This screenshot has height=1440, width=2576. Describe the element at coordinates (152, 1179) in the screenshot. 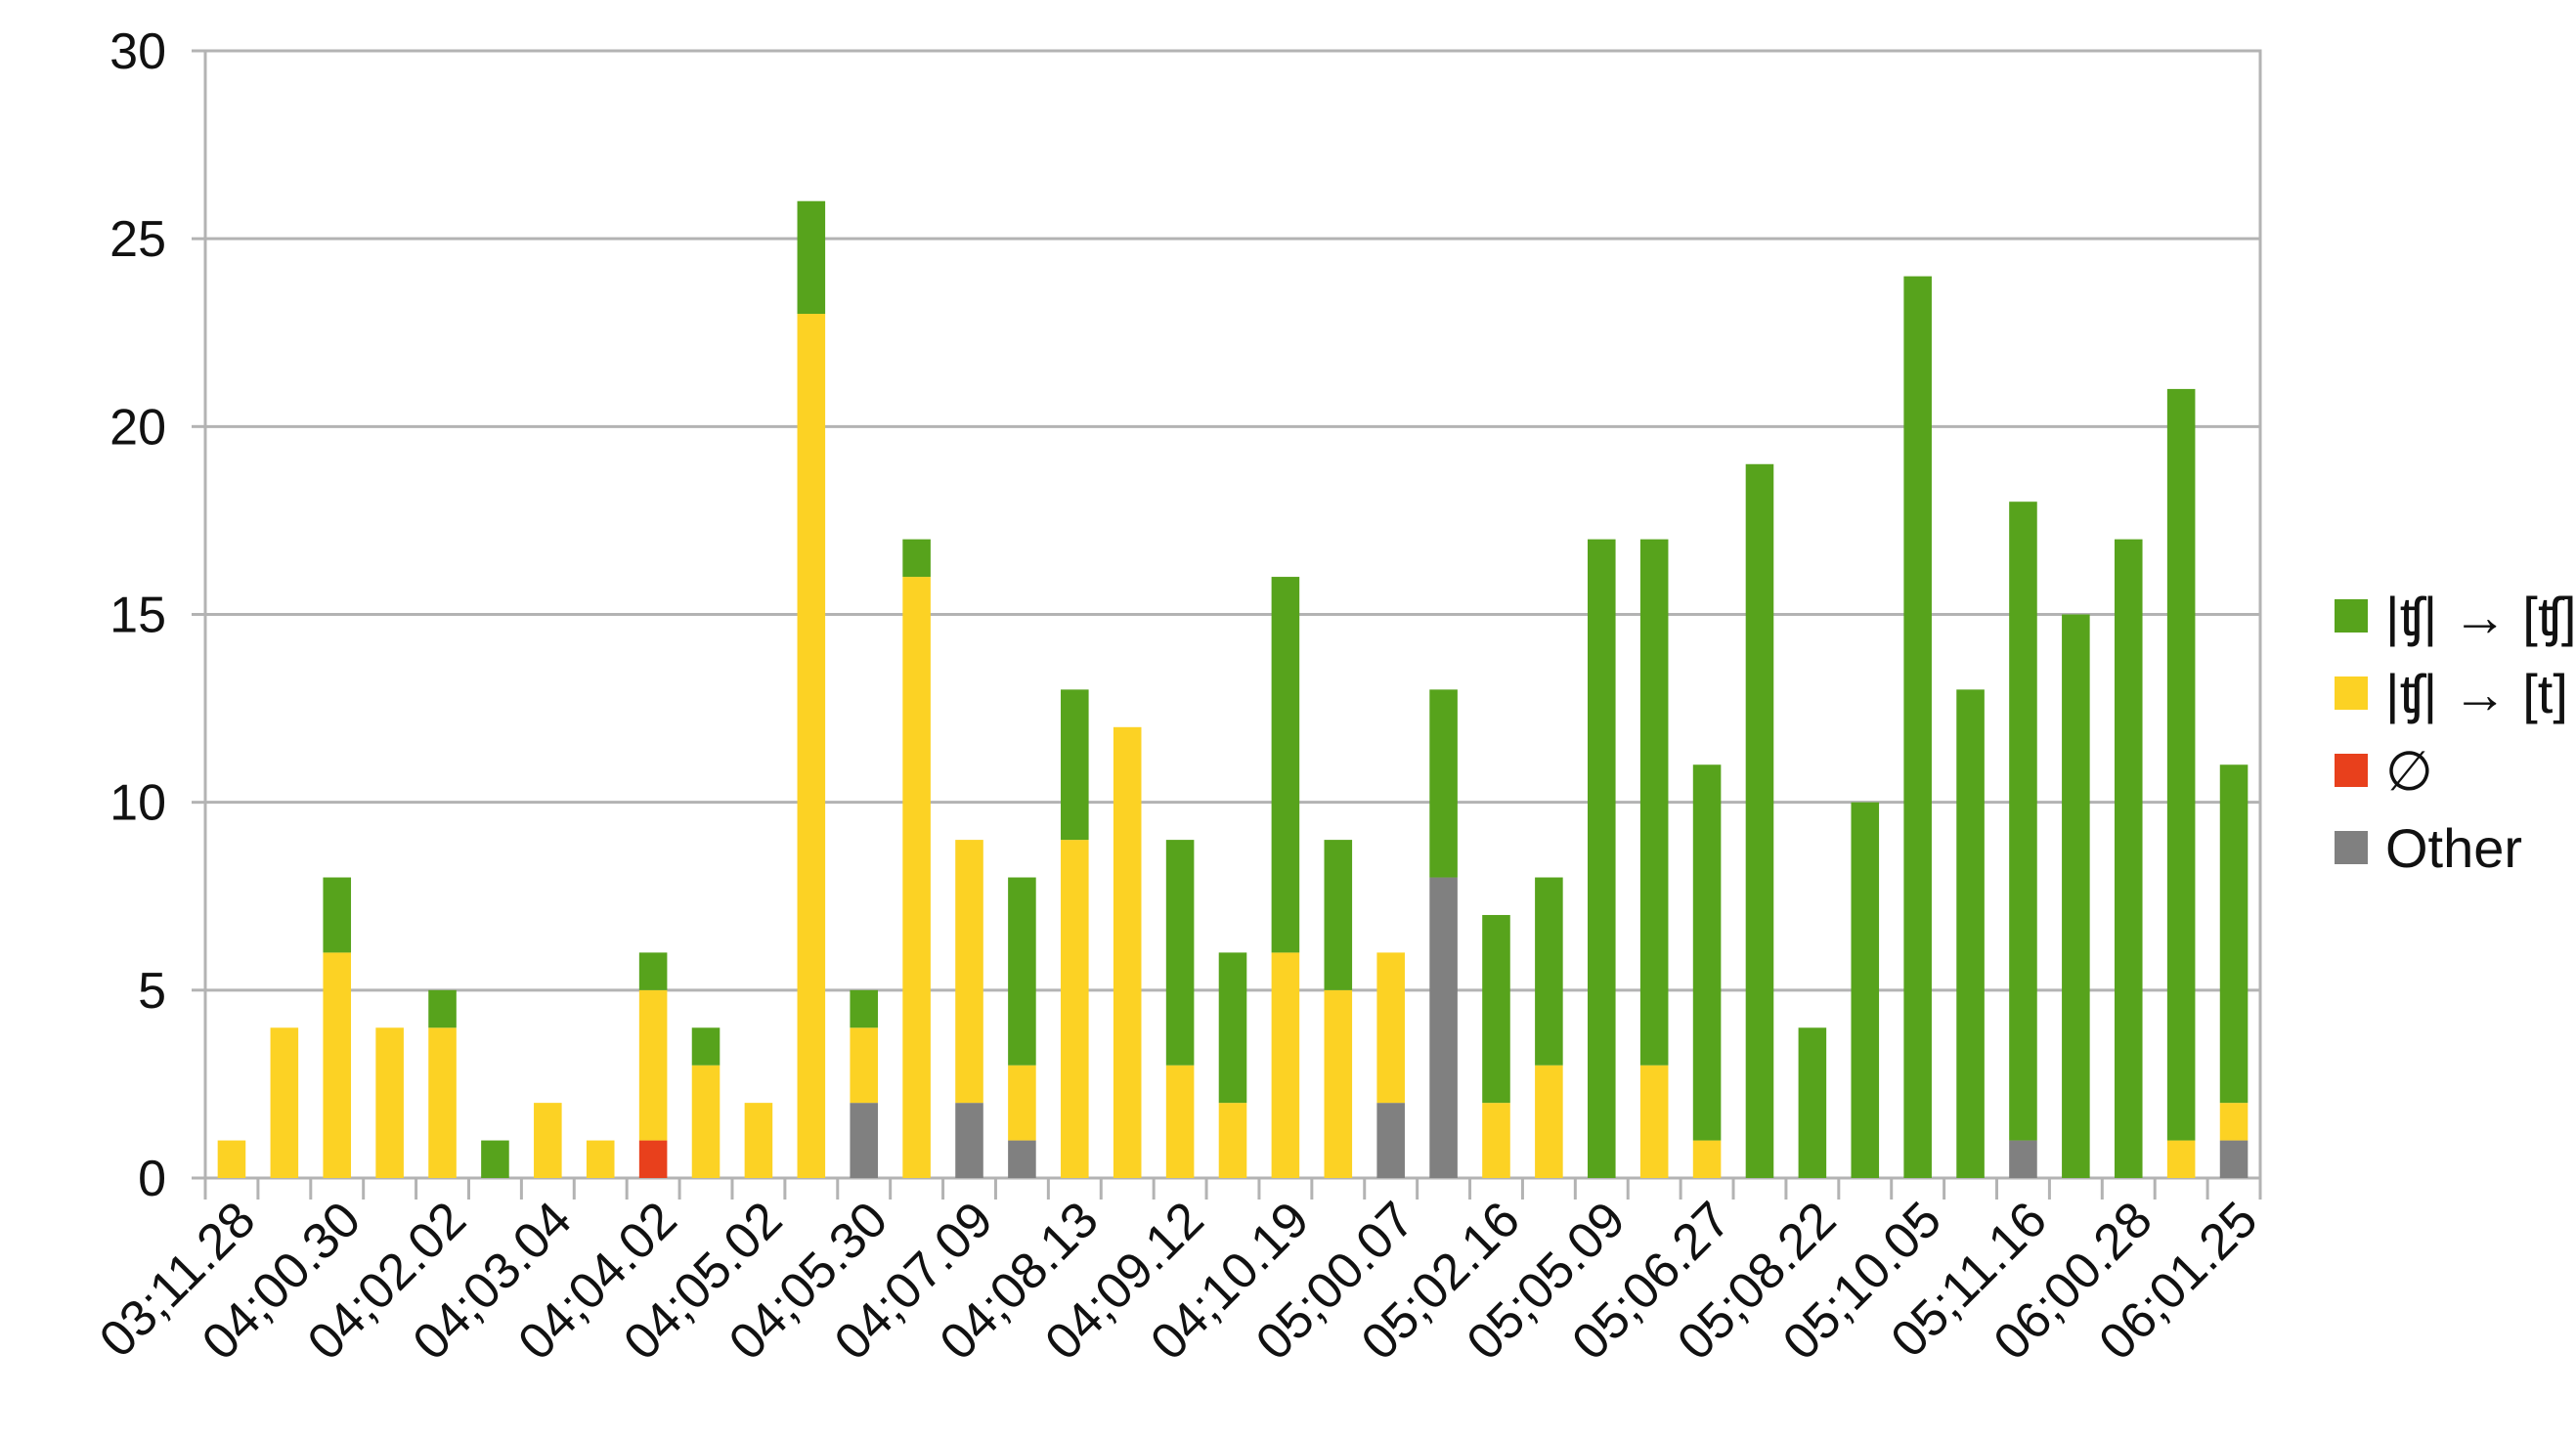

I see `y-tick-label: 0` at that location.